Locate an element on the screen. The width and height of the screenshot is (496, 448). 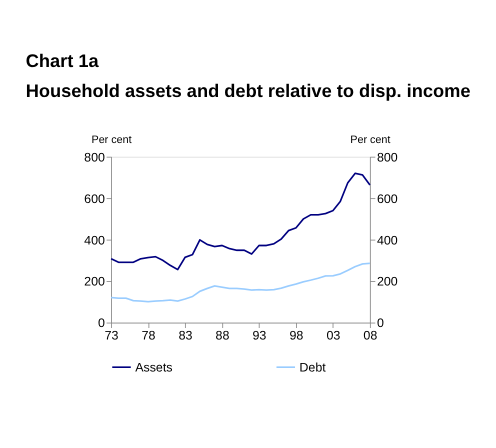
chart-subtitle: Household assets and debt relative to disp. income is located at coordinates (248, 91).